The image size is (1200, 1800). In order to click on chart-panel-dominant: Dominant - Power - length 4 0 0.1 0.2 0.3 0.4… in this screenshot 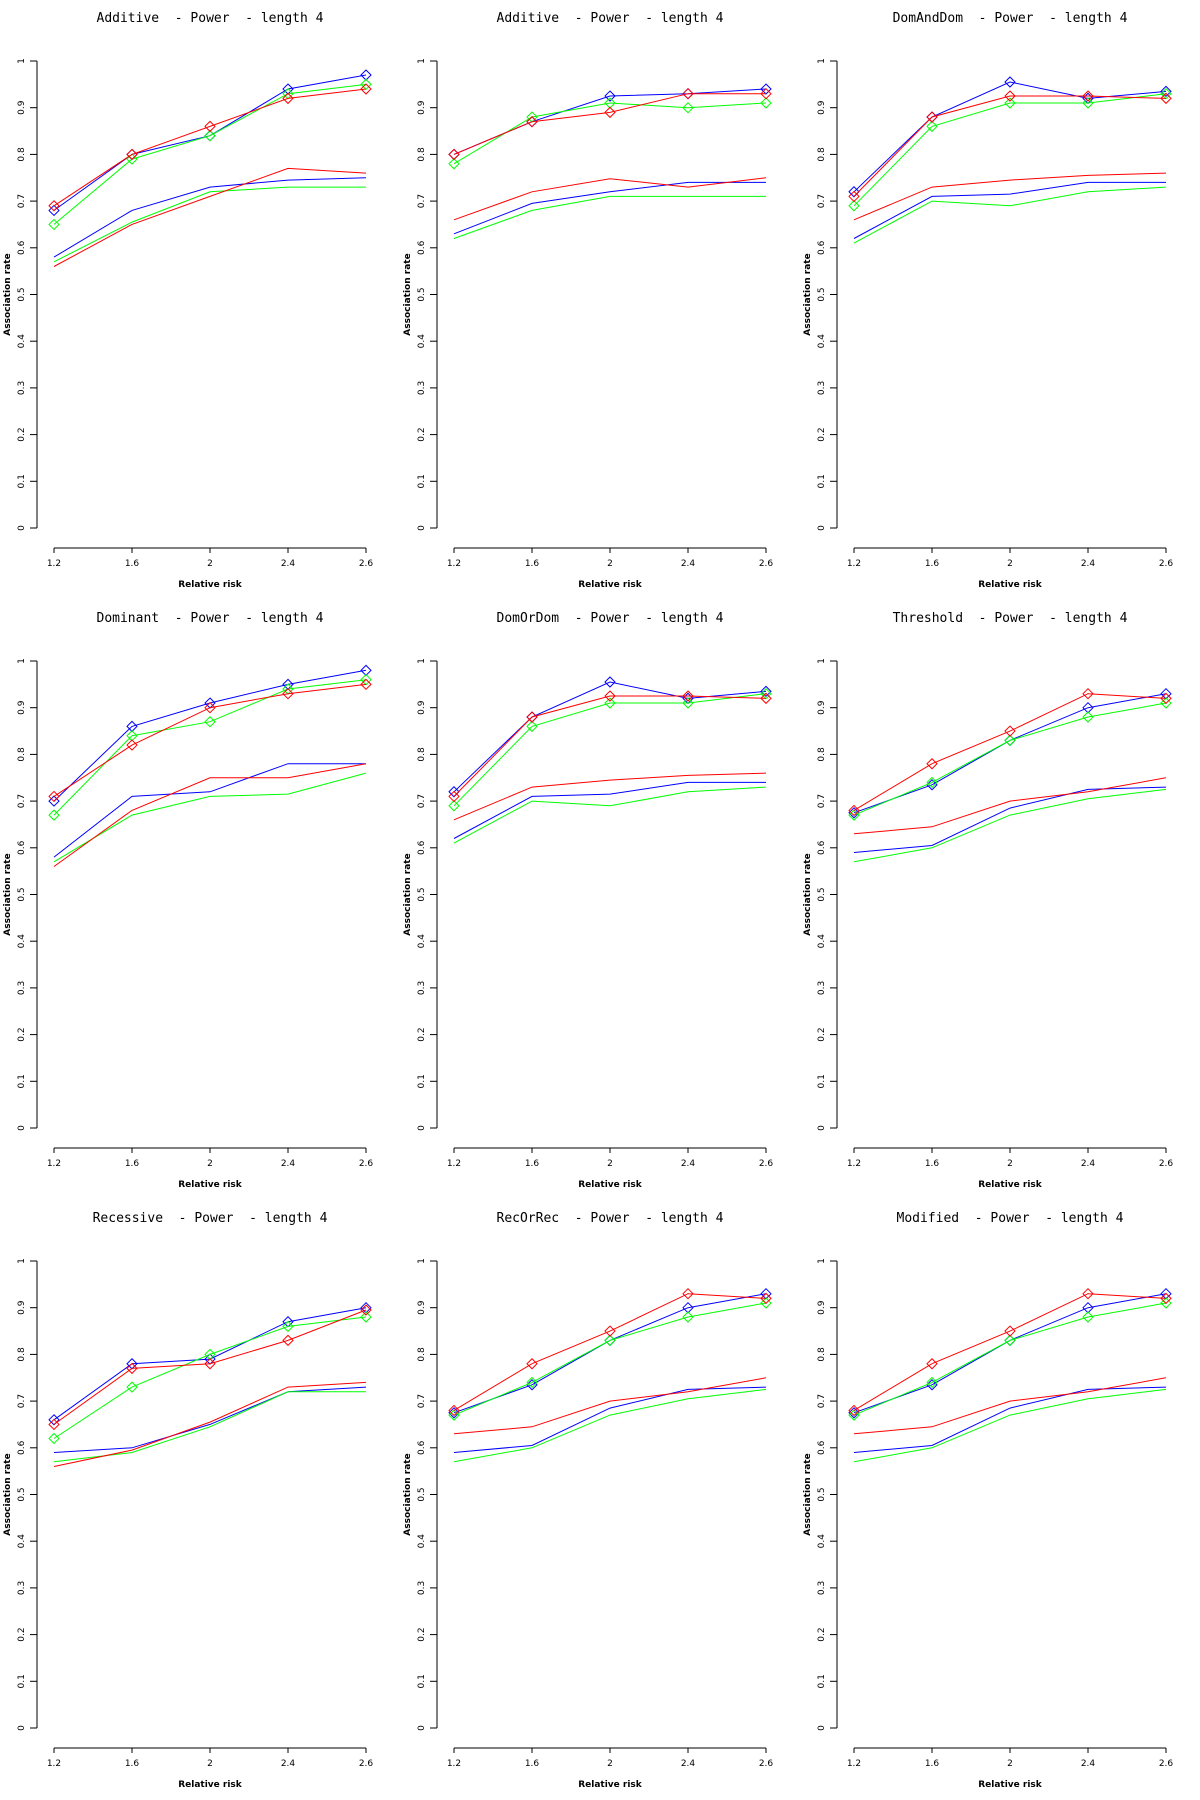, I will do `click(200, 900)`.